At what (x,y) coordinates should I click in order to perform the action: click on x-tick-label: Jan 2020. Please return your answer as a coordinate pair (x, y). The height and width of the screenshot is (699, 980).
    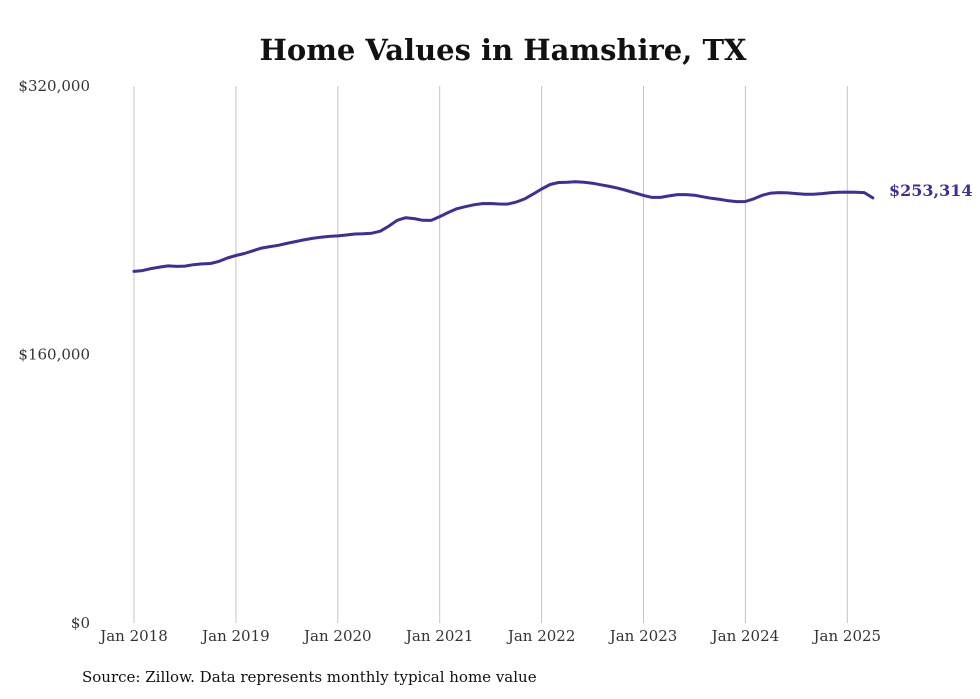
    Looking at the image, I should click on (337, 636).